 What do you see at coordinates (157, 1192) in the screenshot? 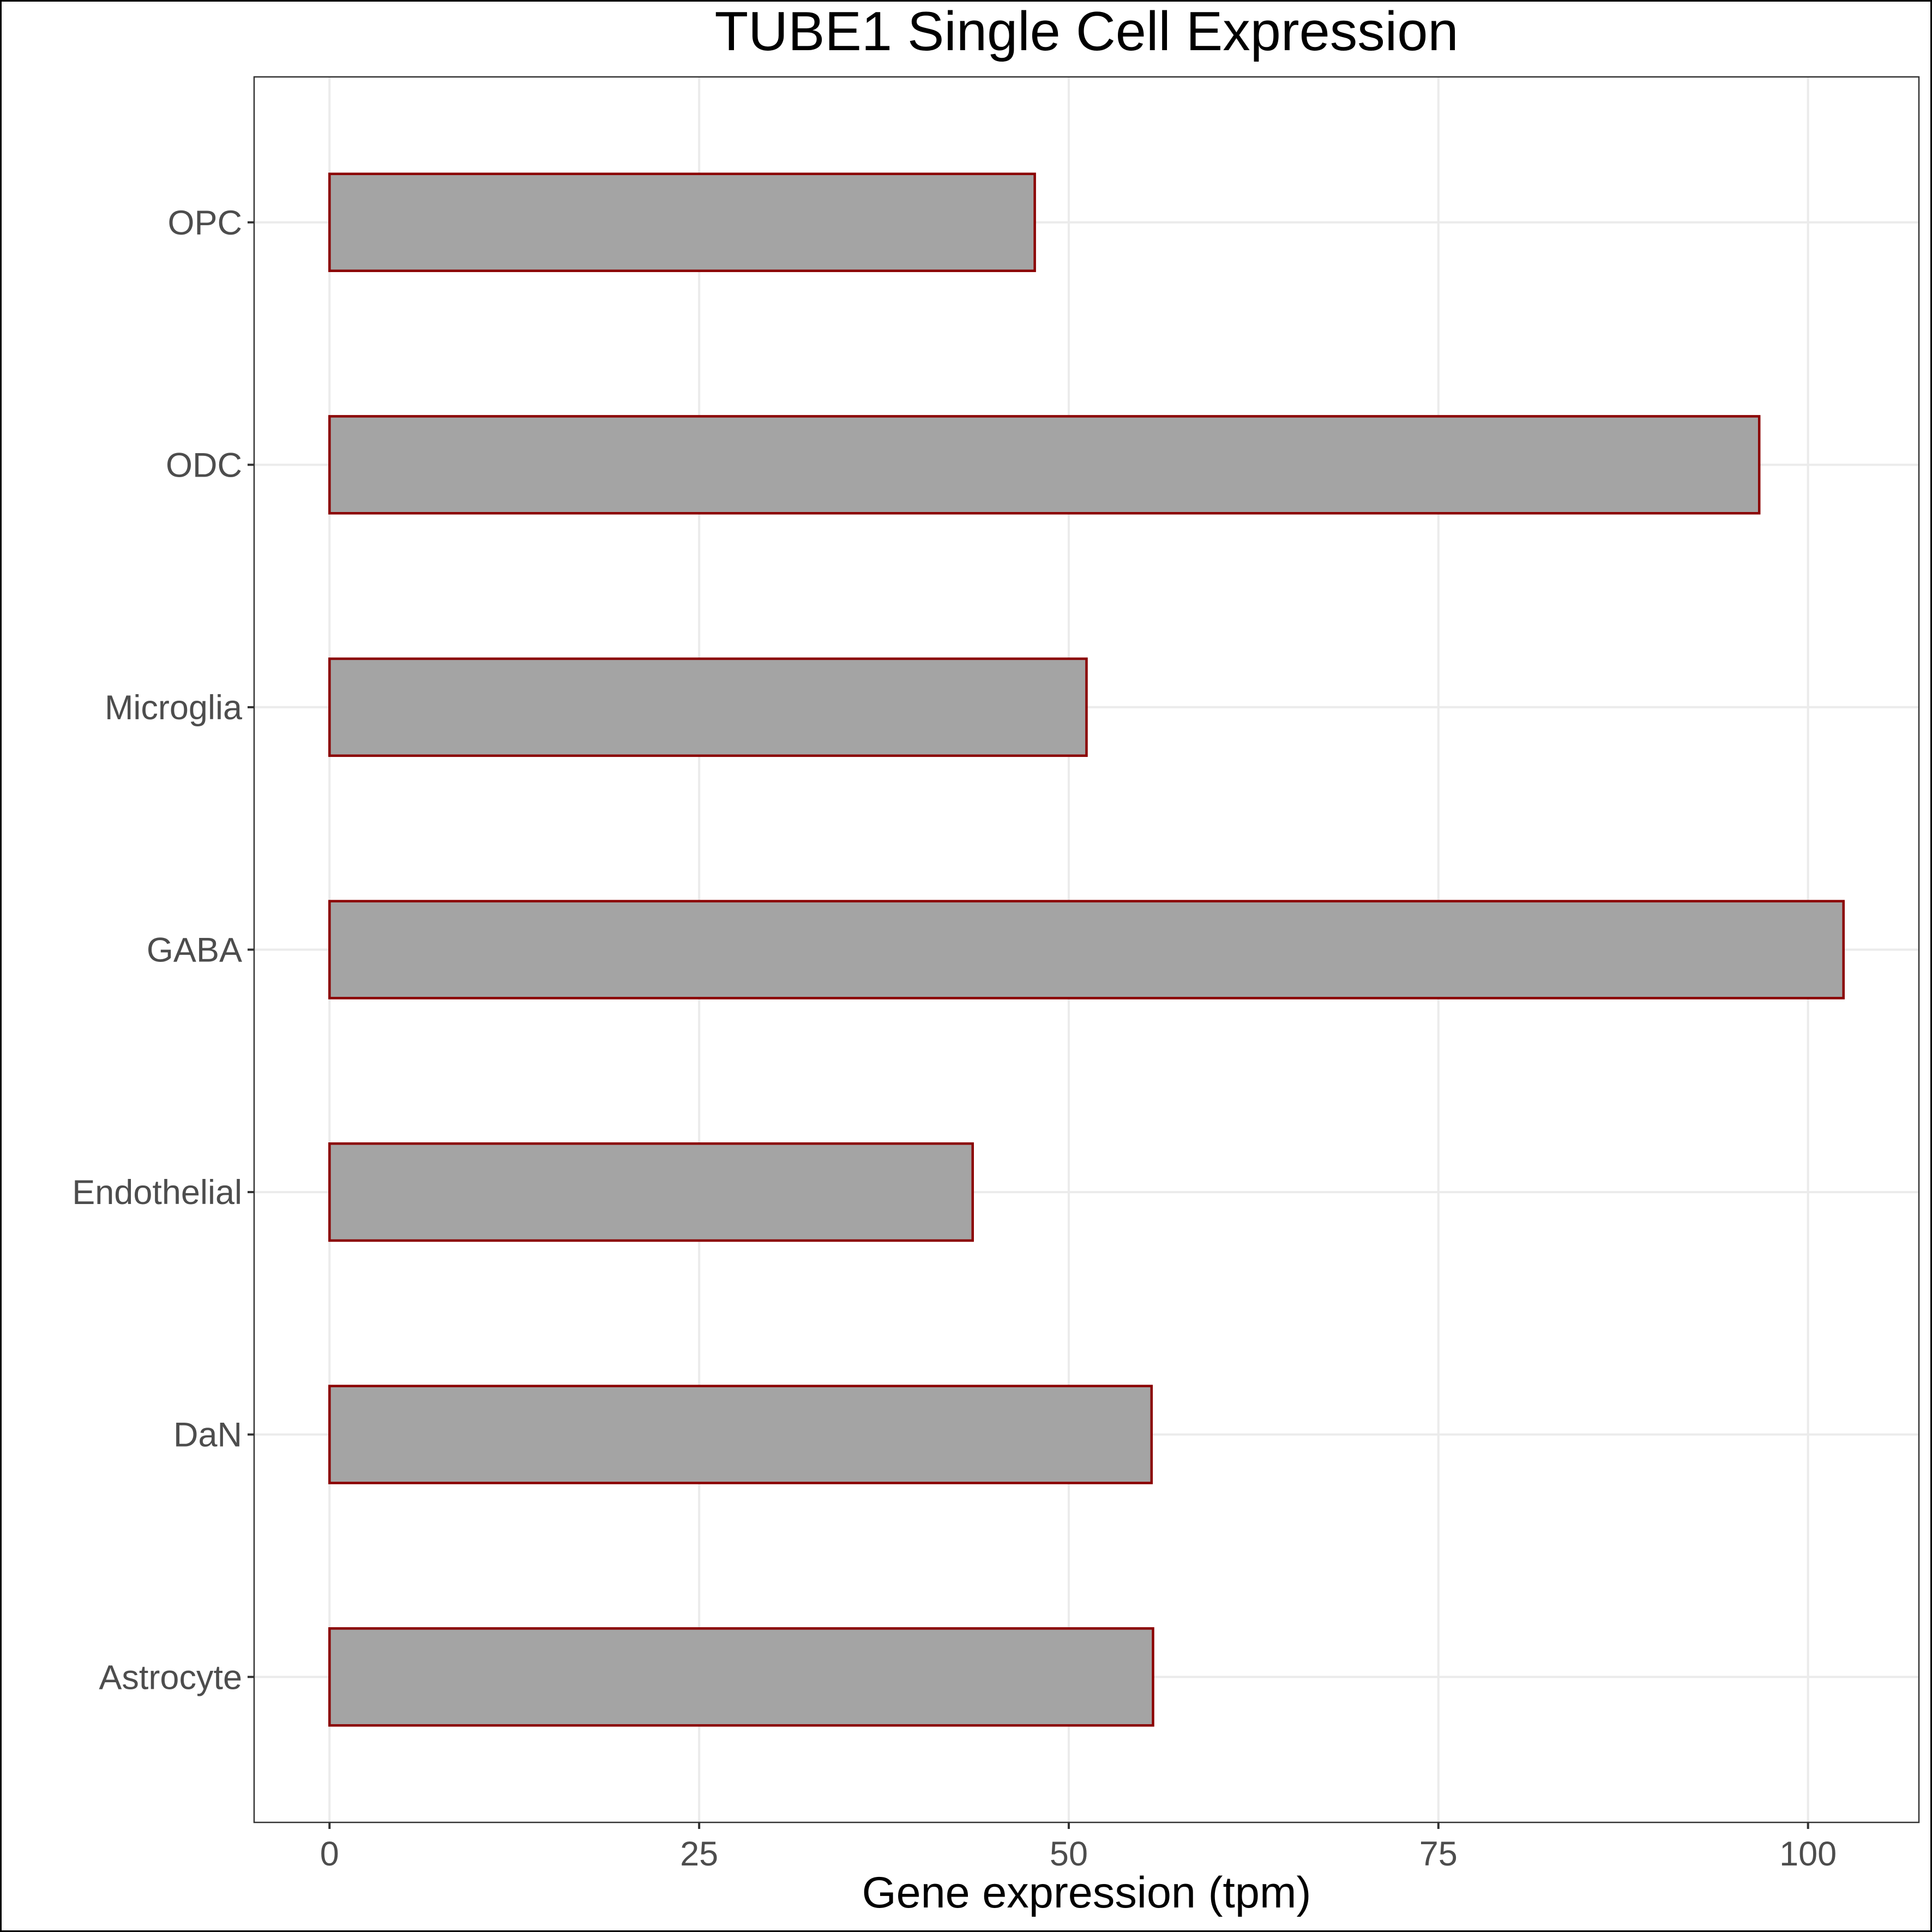
I see `y-tick-label: Endothelial` at bounding box center [157, 1192].